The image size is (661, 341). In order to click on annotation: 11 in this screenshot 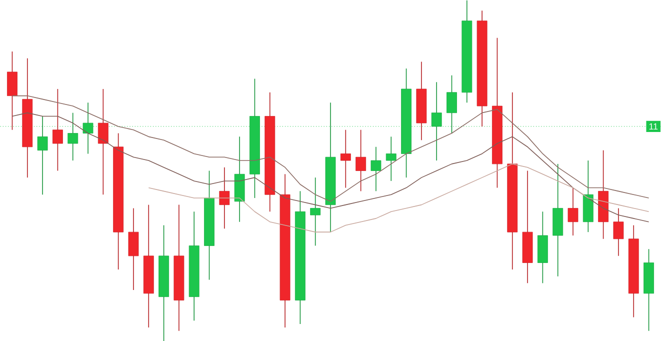, I will do `click(653, 126)`.